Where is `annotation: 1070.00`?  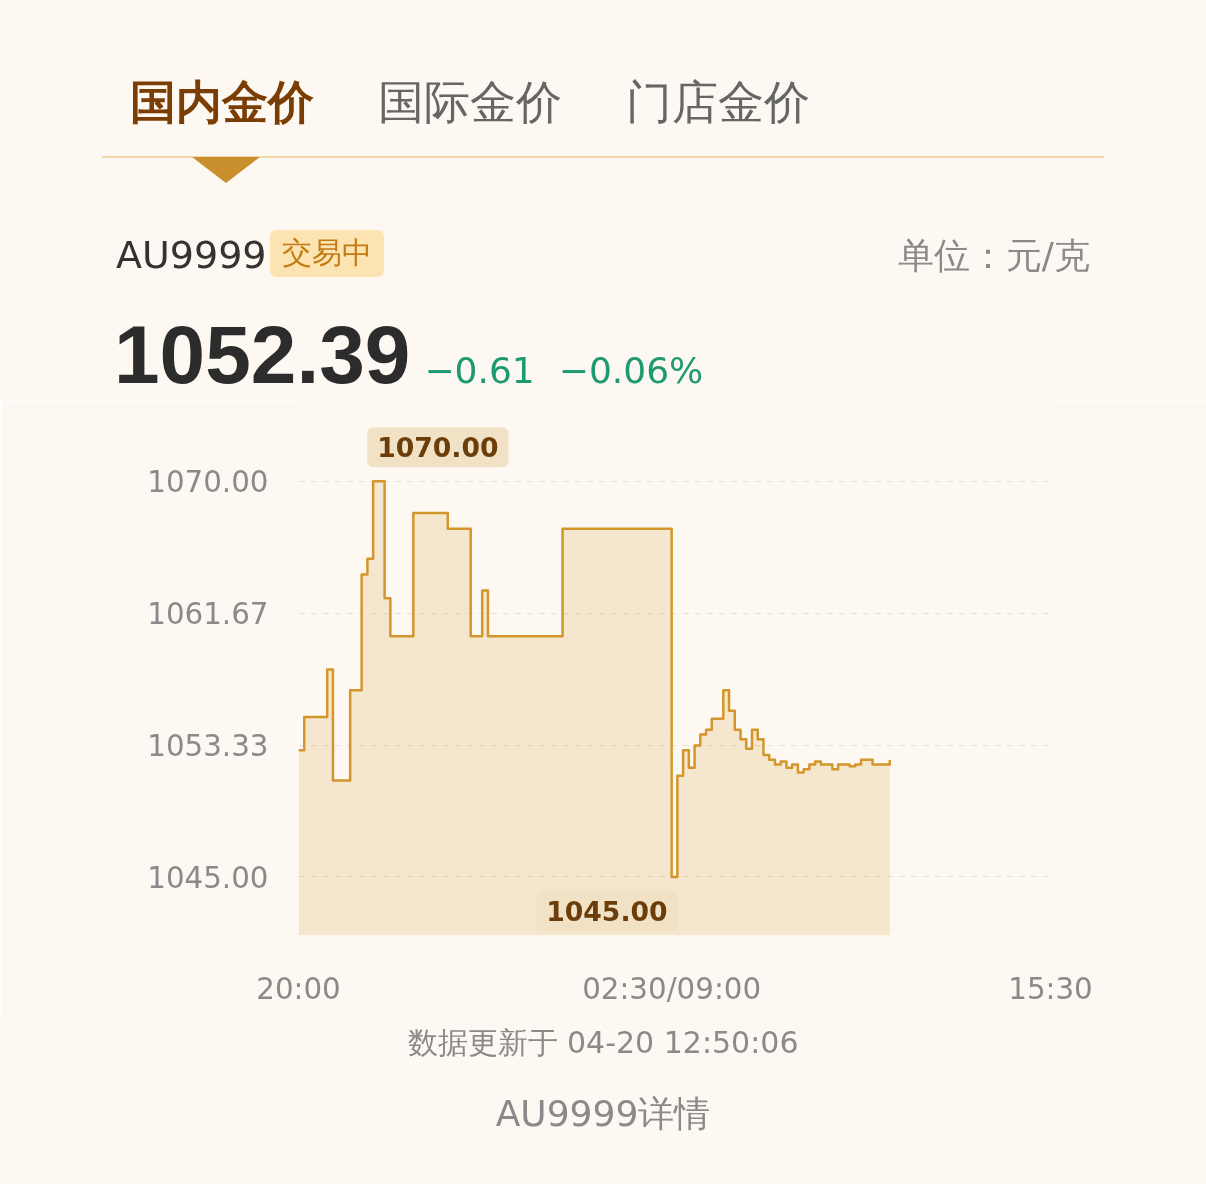 annotation: 1070.00 is located at coordinates (438, 448).